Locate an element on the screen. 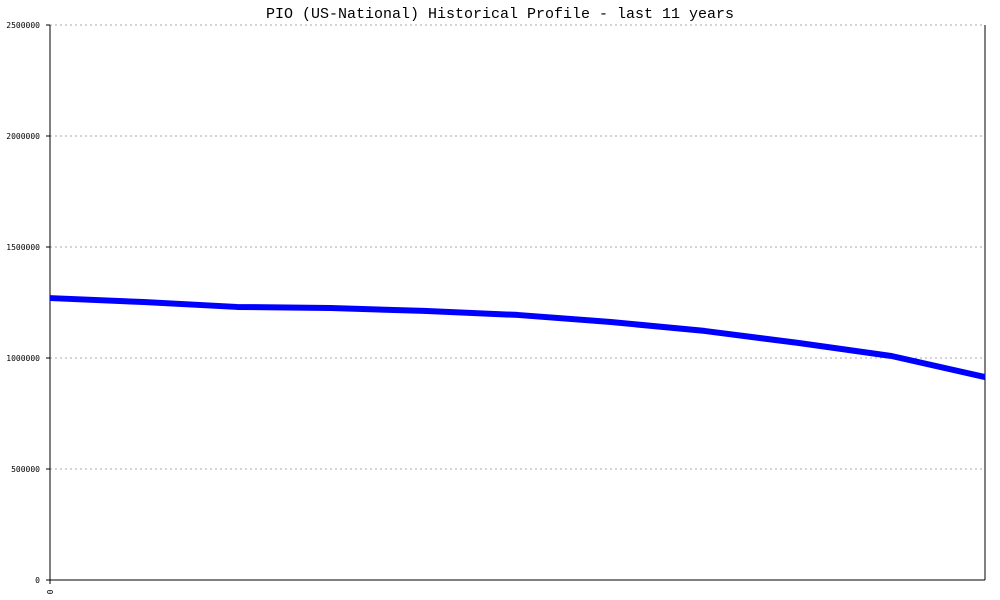 This screenshot has width=1000, height=600. y-tick-label: 500000 is located at coordinates (25, 469).